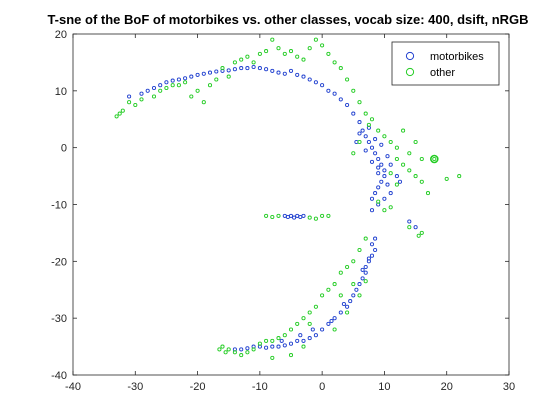 Image resolution: width=560 pixels, height=420 pixels. What do you see at coordinates (73, 387) in the screenshot?
I see `x-tick-label: -40` at bounding box center [73, 387].